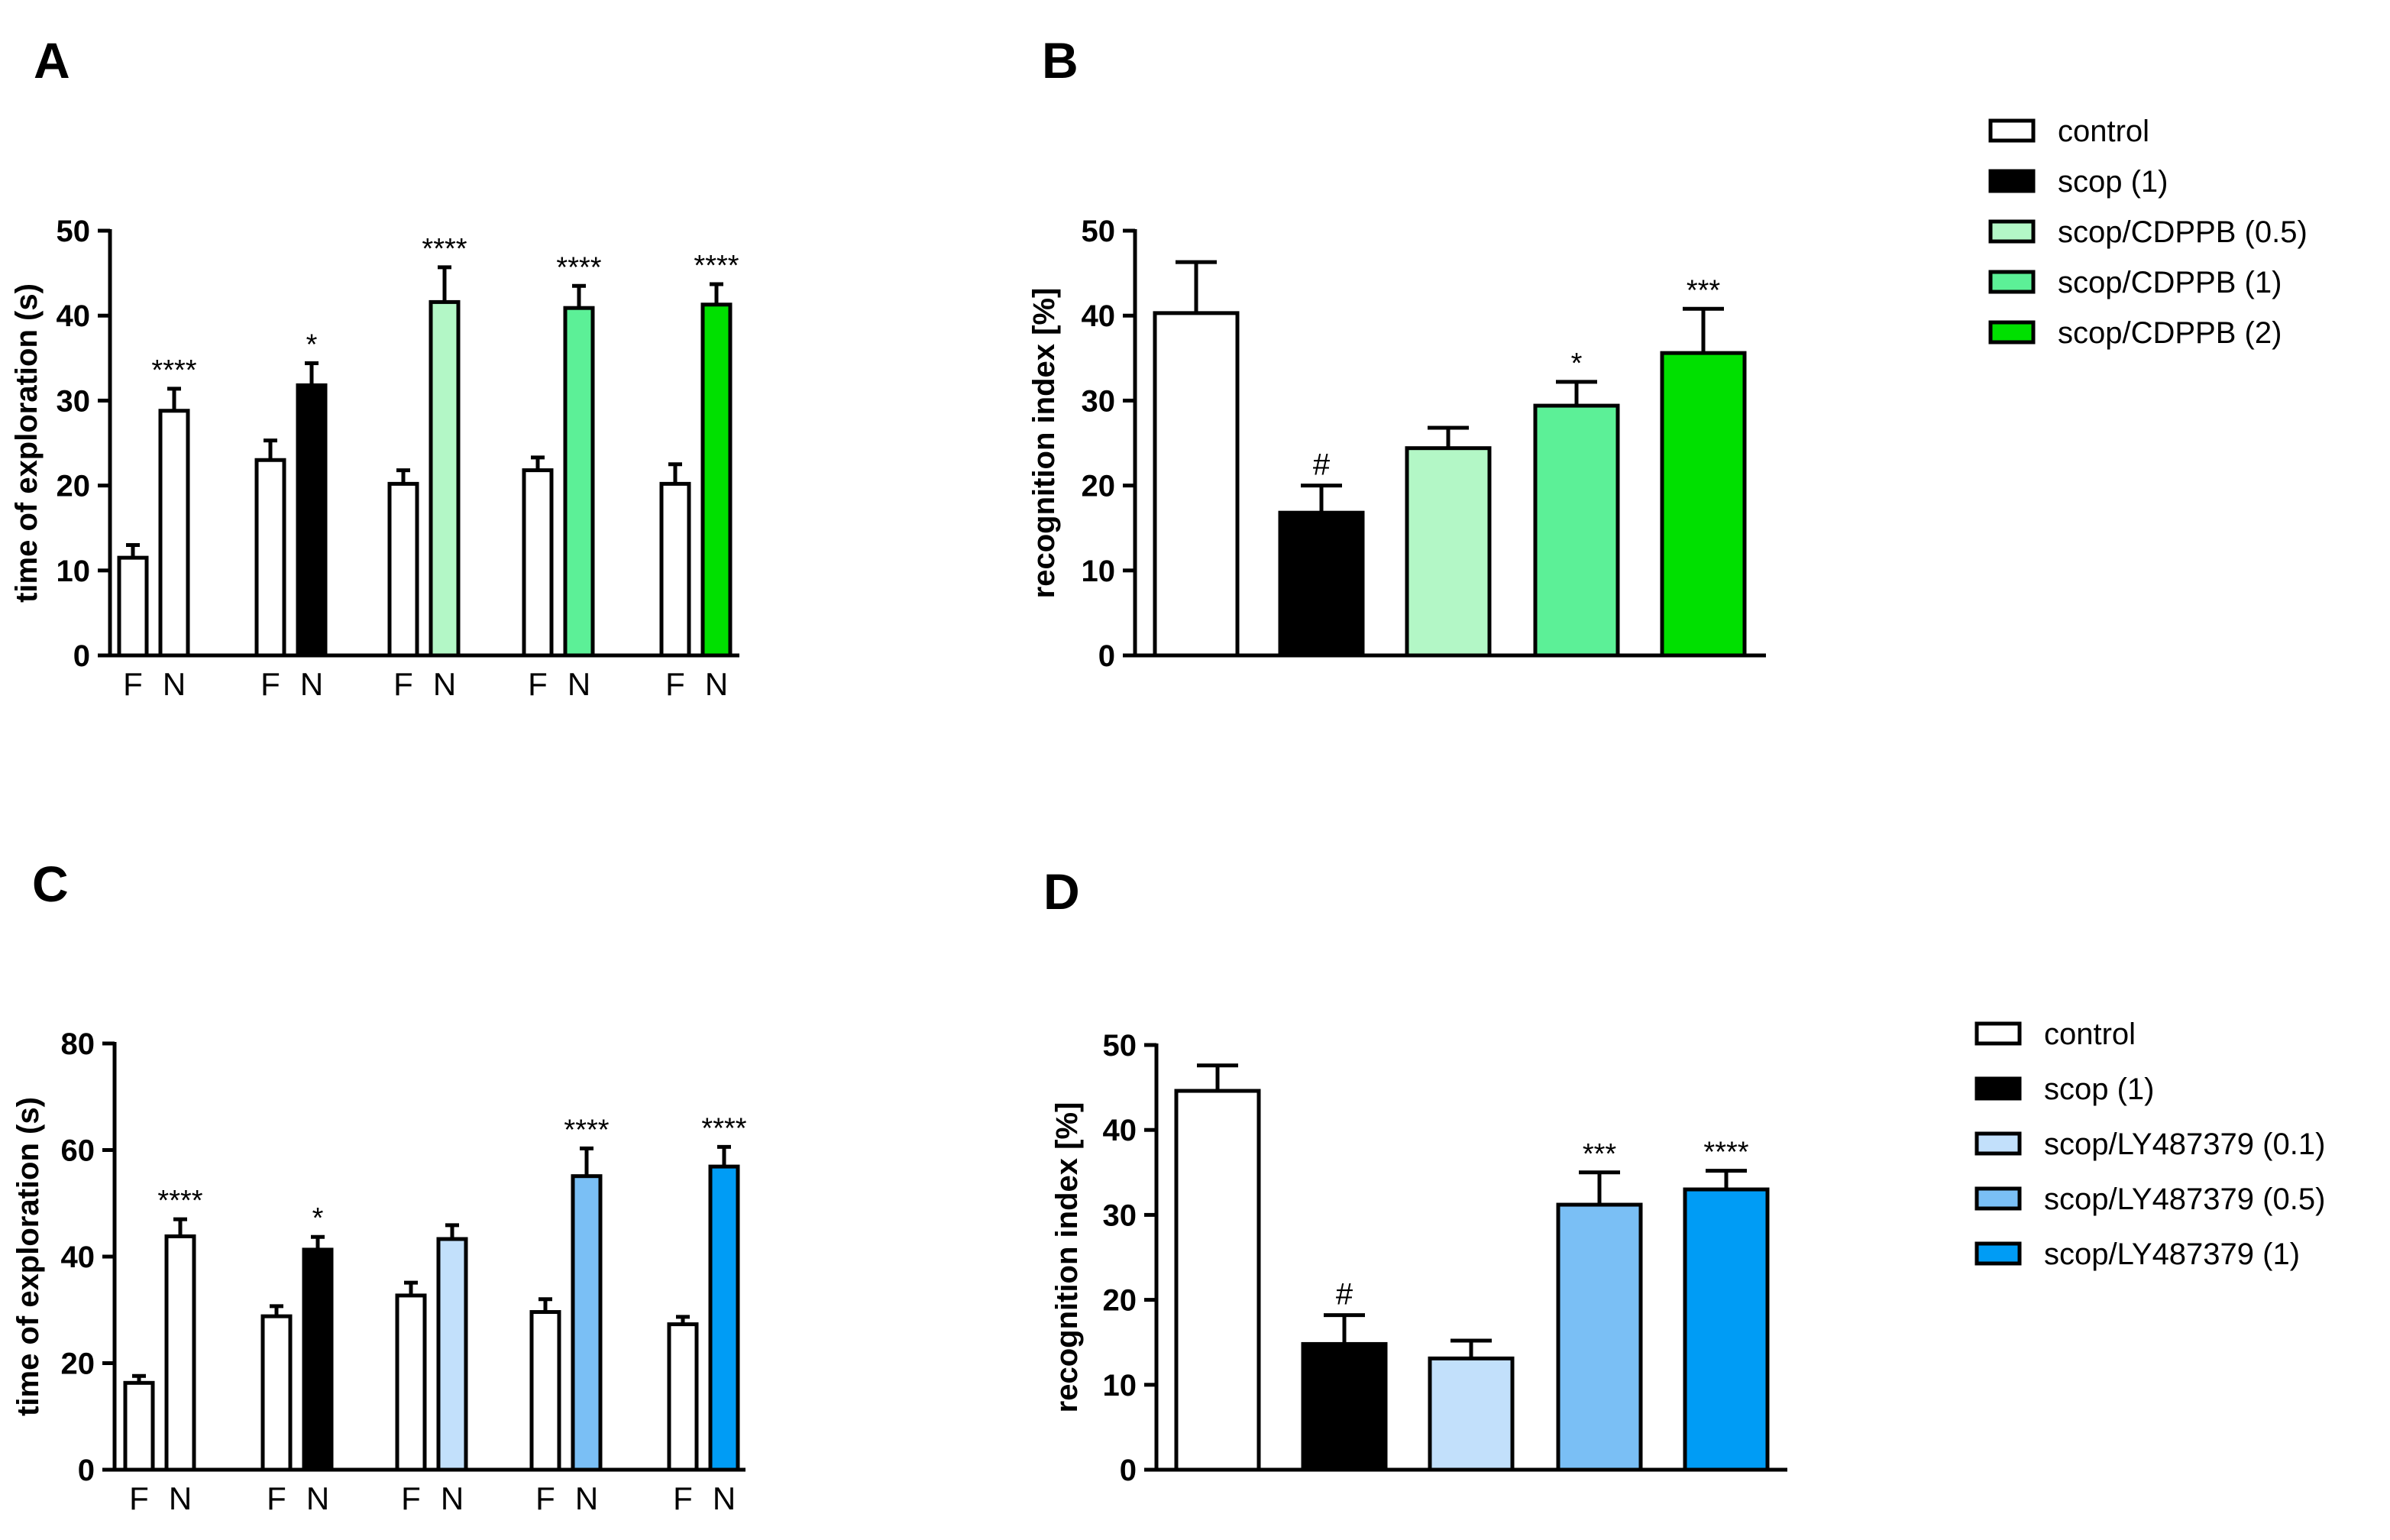 The image size is (2390, 1540). Describe the element at coordinates (78, 1151) in the screenshot. I see `y-tick-label: 60` at that location.